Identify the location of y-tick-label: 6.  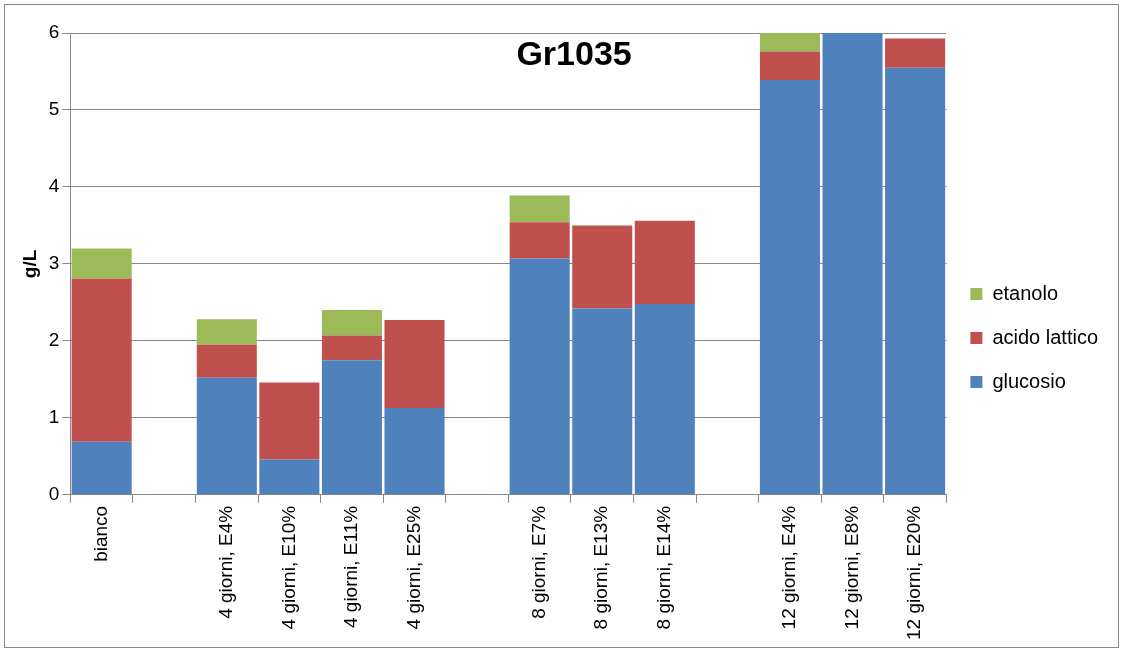
(54, 32).